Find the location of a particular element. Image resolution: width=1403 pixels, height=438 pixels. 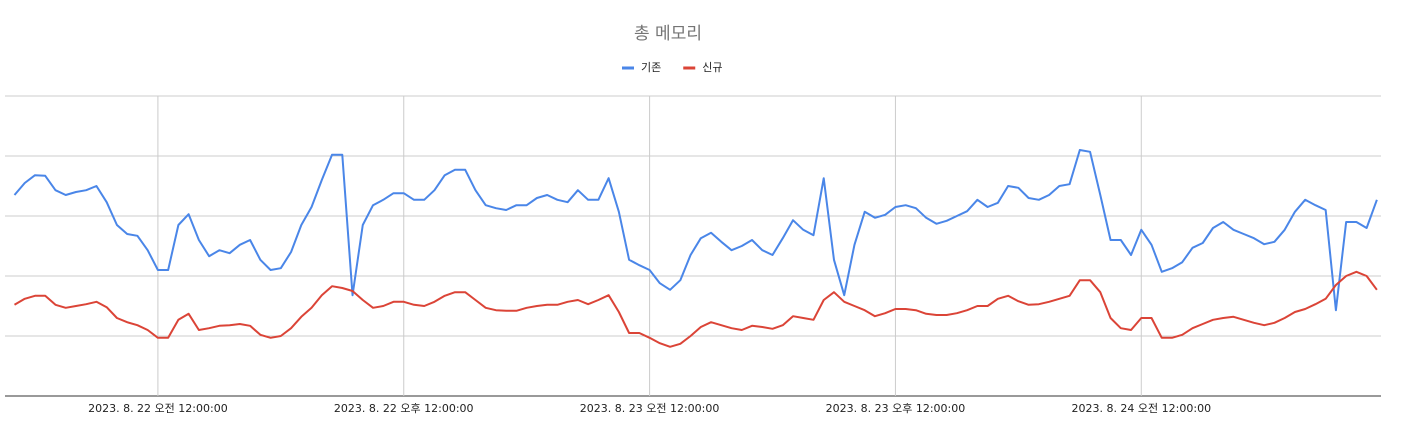

legend-label: 신규 is located at coordinates (712, 67).